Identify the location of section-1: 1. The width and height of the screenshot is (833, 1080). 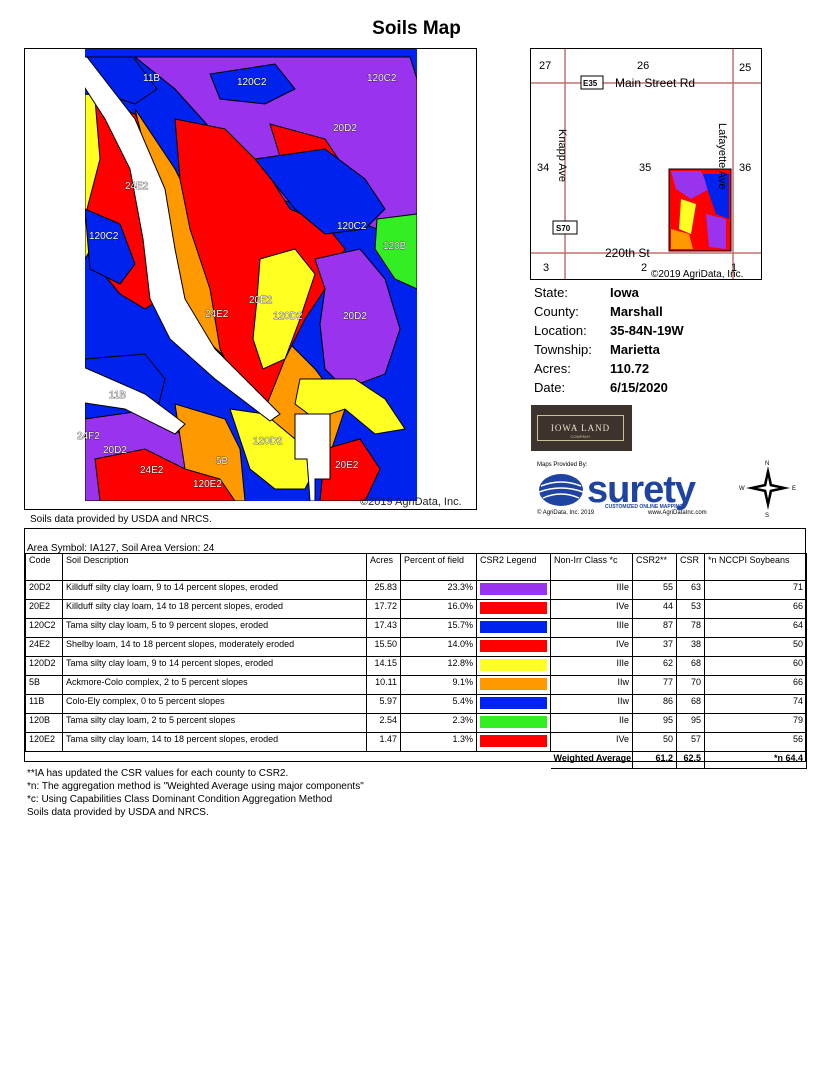
(734, 268).